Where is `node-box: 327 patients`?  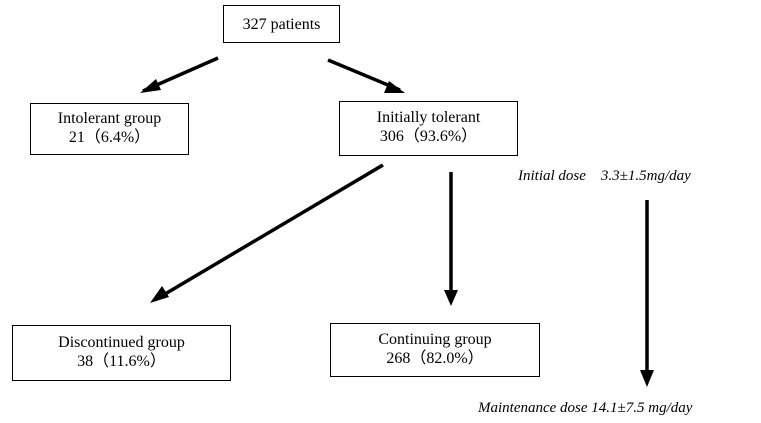 node-box: 327 patients is located at coordinates (281, 24).